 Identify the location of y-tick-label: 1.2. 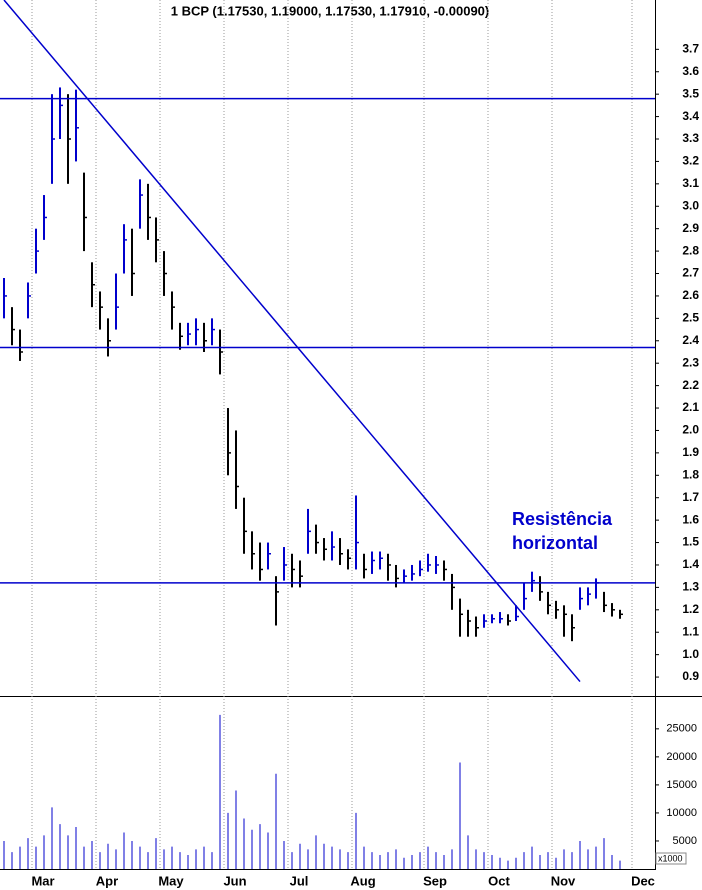
(690, 609).